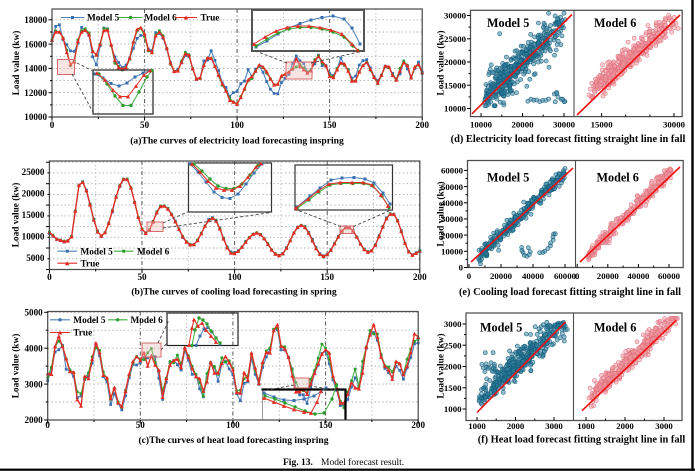 The height and width of the screenshot is (475, 695). What do you see at coordinates (362, 462) in the screenshot?
I see `svg-text: Model forecast result.` at bounding box center [362, 462].